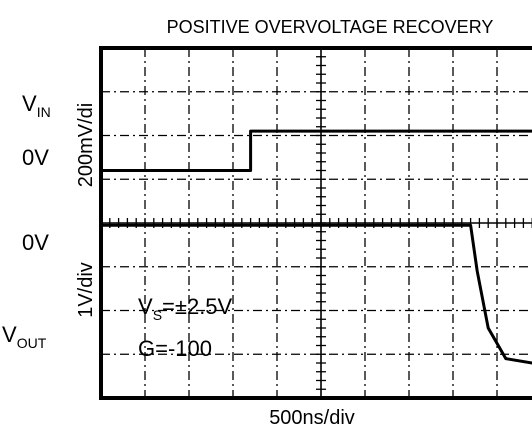 This screenshot has height=430, width=532. Describe the element at coordinates (35, 242) in the screenshot. I see `vout-ground-label: 0V` at that location.